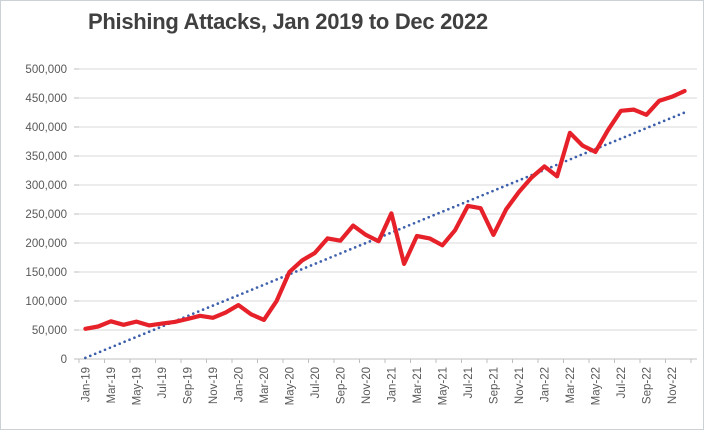 Image resolution: width=704 pixels, height=430 pixels. What do you see at coordinates (49, 331) in the screenshot?
I see `y-axis-label: 50,000` at bounding box center [49, 331].